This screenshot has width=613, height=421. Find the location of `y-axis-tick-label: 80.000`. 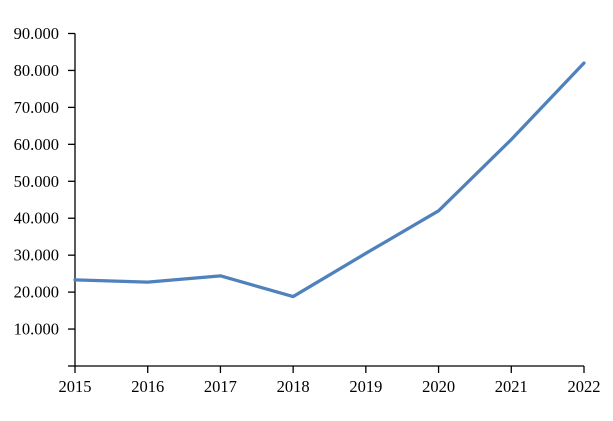

y-axis-tick-label: 80.000 is located at coordinates (36, 70).